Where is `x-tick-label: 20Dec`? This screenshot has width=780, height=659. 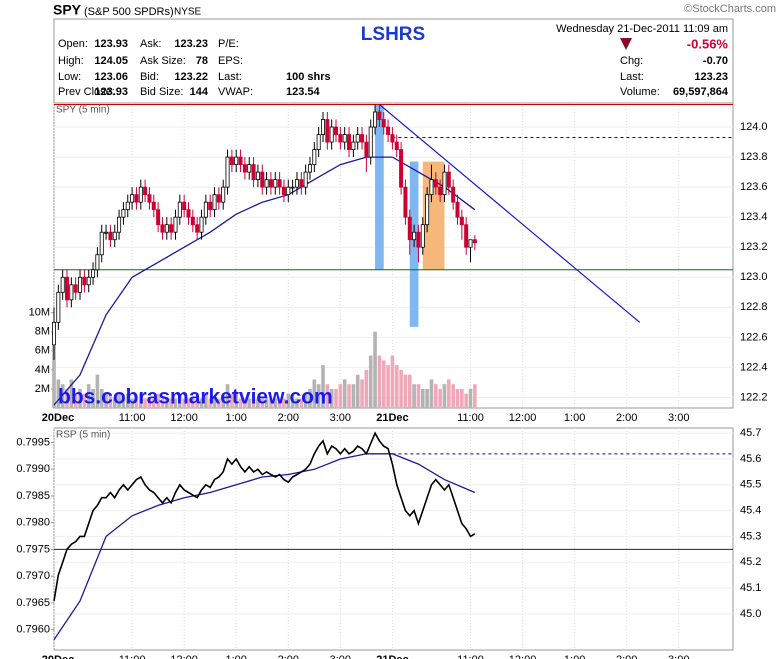 x-tick-label: 20Dec is located at coordinates (58, 418).